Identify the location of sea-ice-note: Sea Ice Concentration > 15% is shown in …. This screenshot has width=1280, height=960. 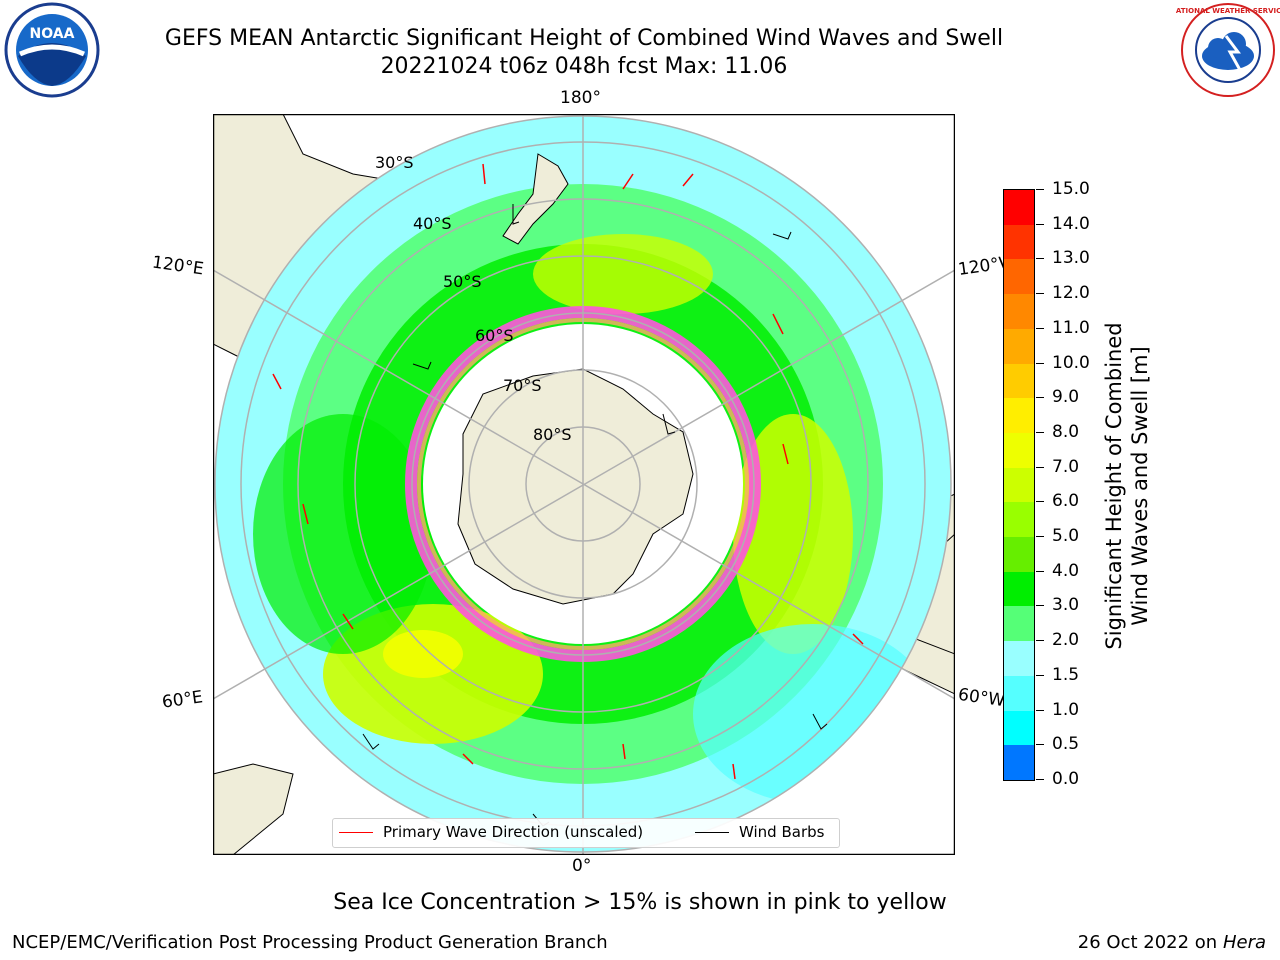
(640, 902).